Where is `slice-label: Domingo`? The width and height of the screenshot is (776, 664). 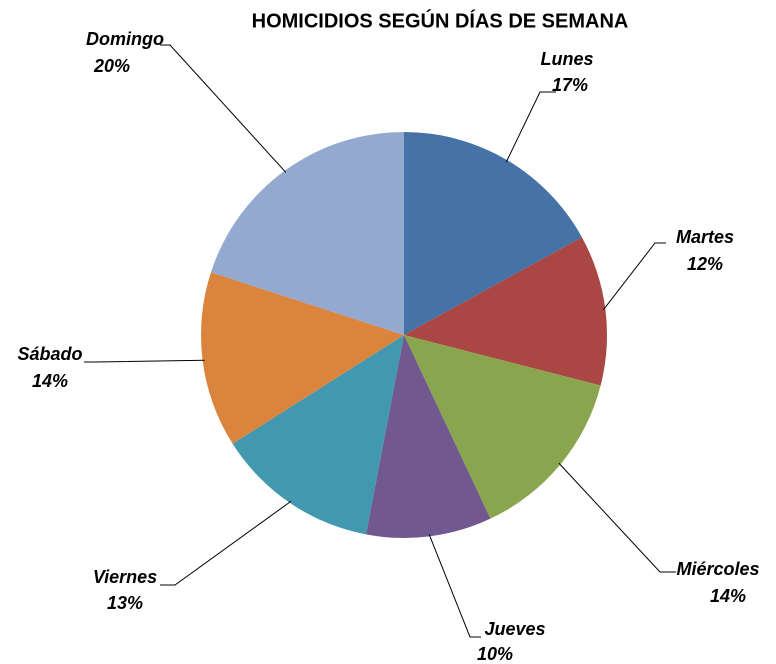
slice-label: Domingo is located at coordinates (125, 39).